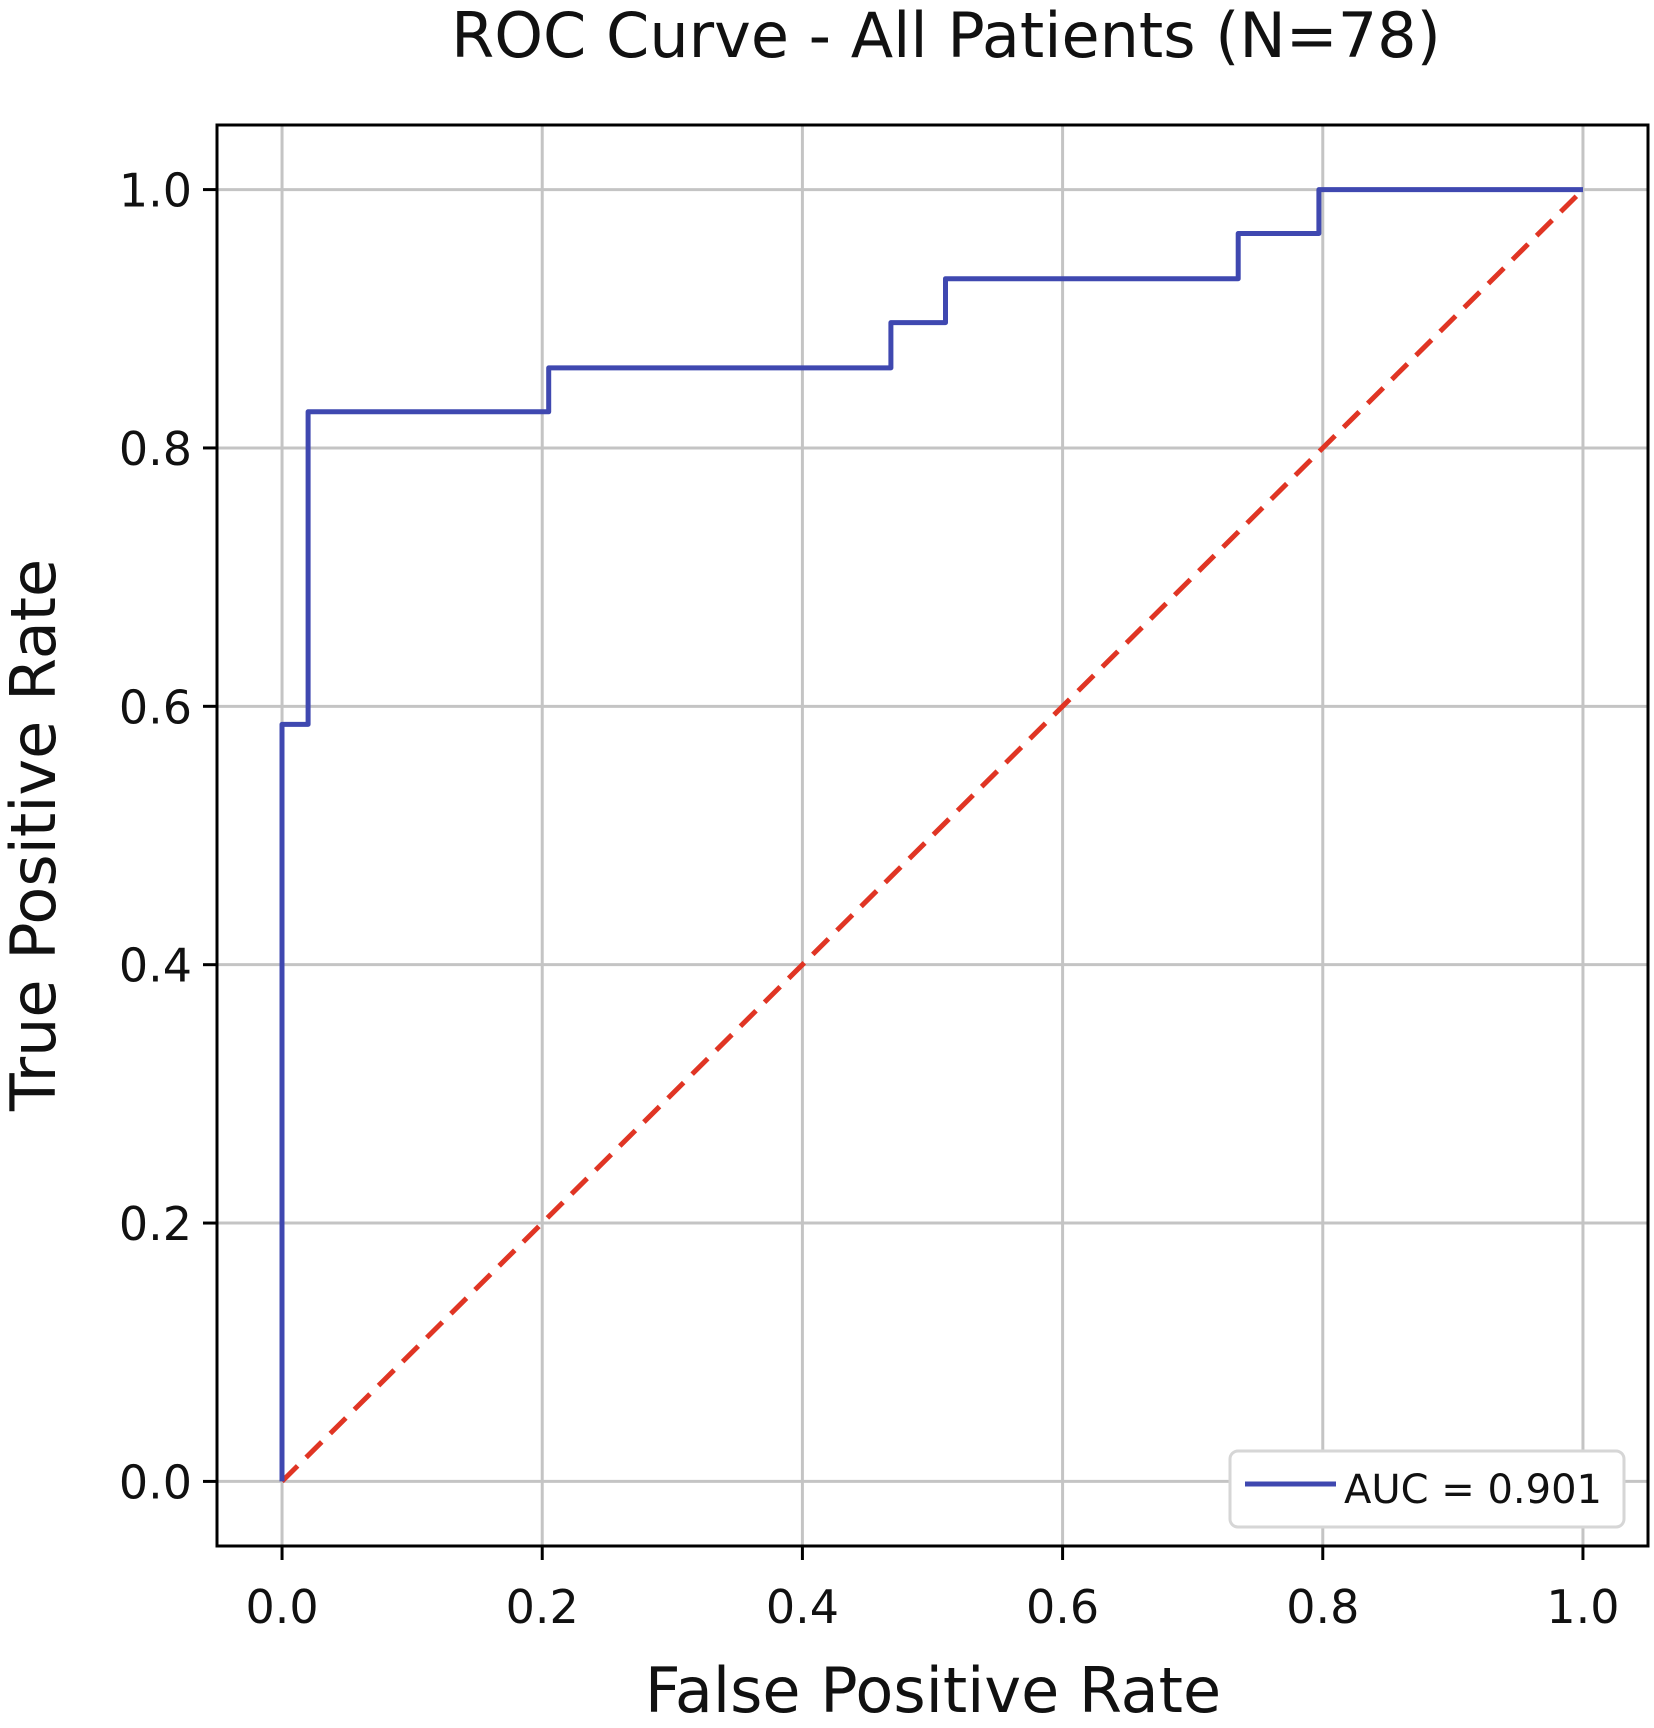 The width and height of the screenshot is (1654, 1728). What do you see at coordinates (933, 1690) in the screenshot?
I see `x-axis-label: False Positive Rate` at bounding box center [933, 1690].